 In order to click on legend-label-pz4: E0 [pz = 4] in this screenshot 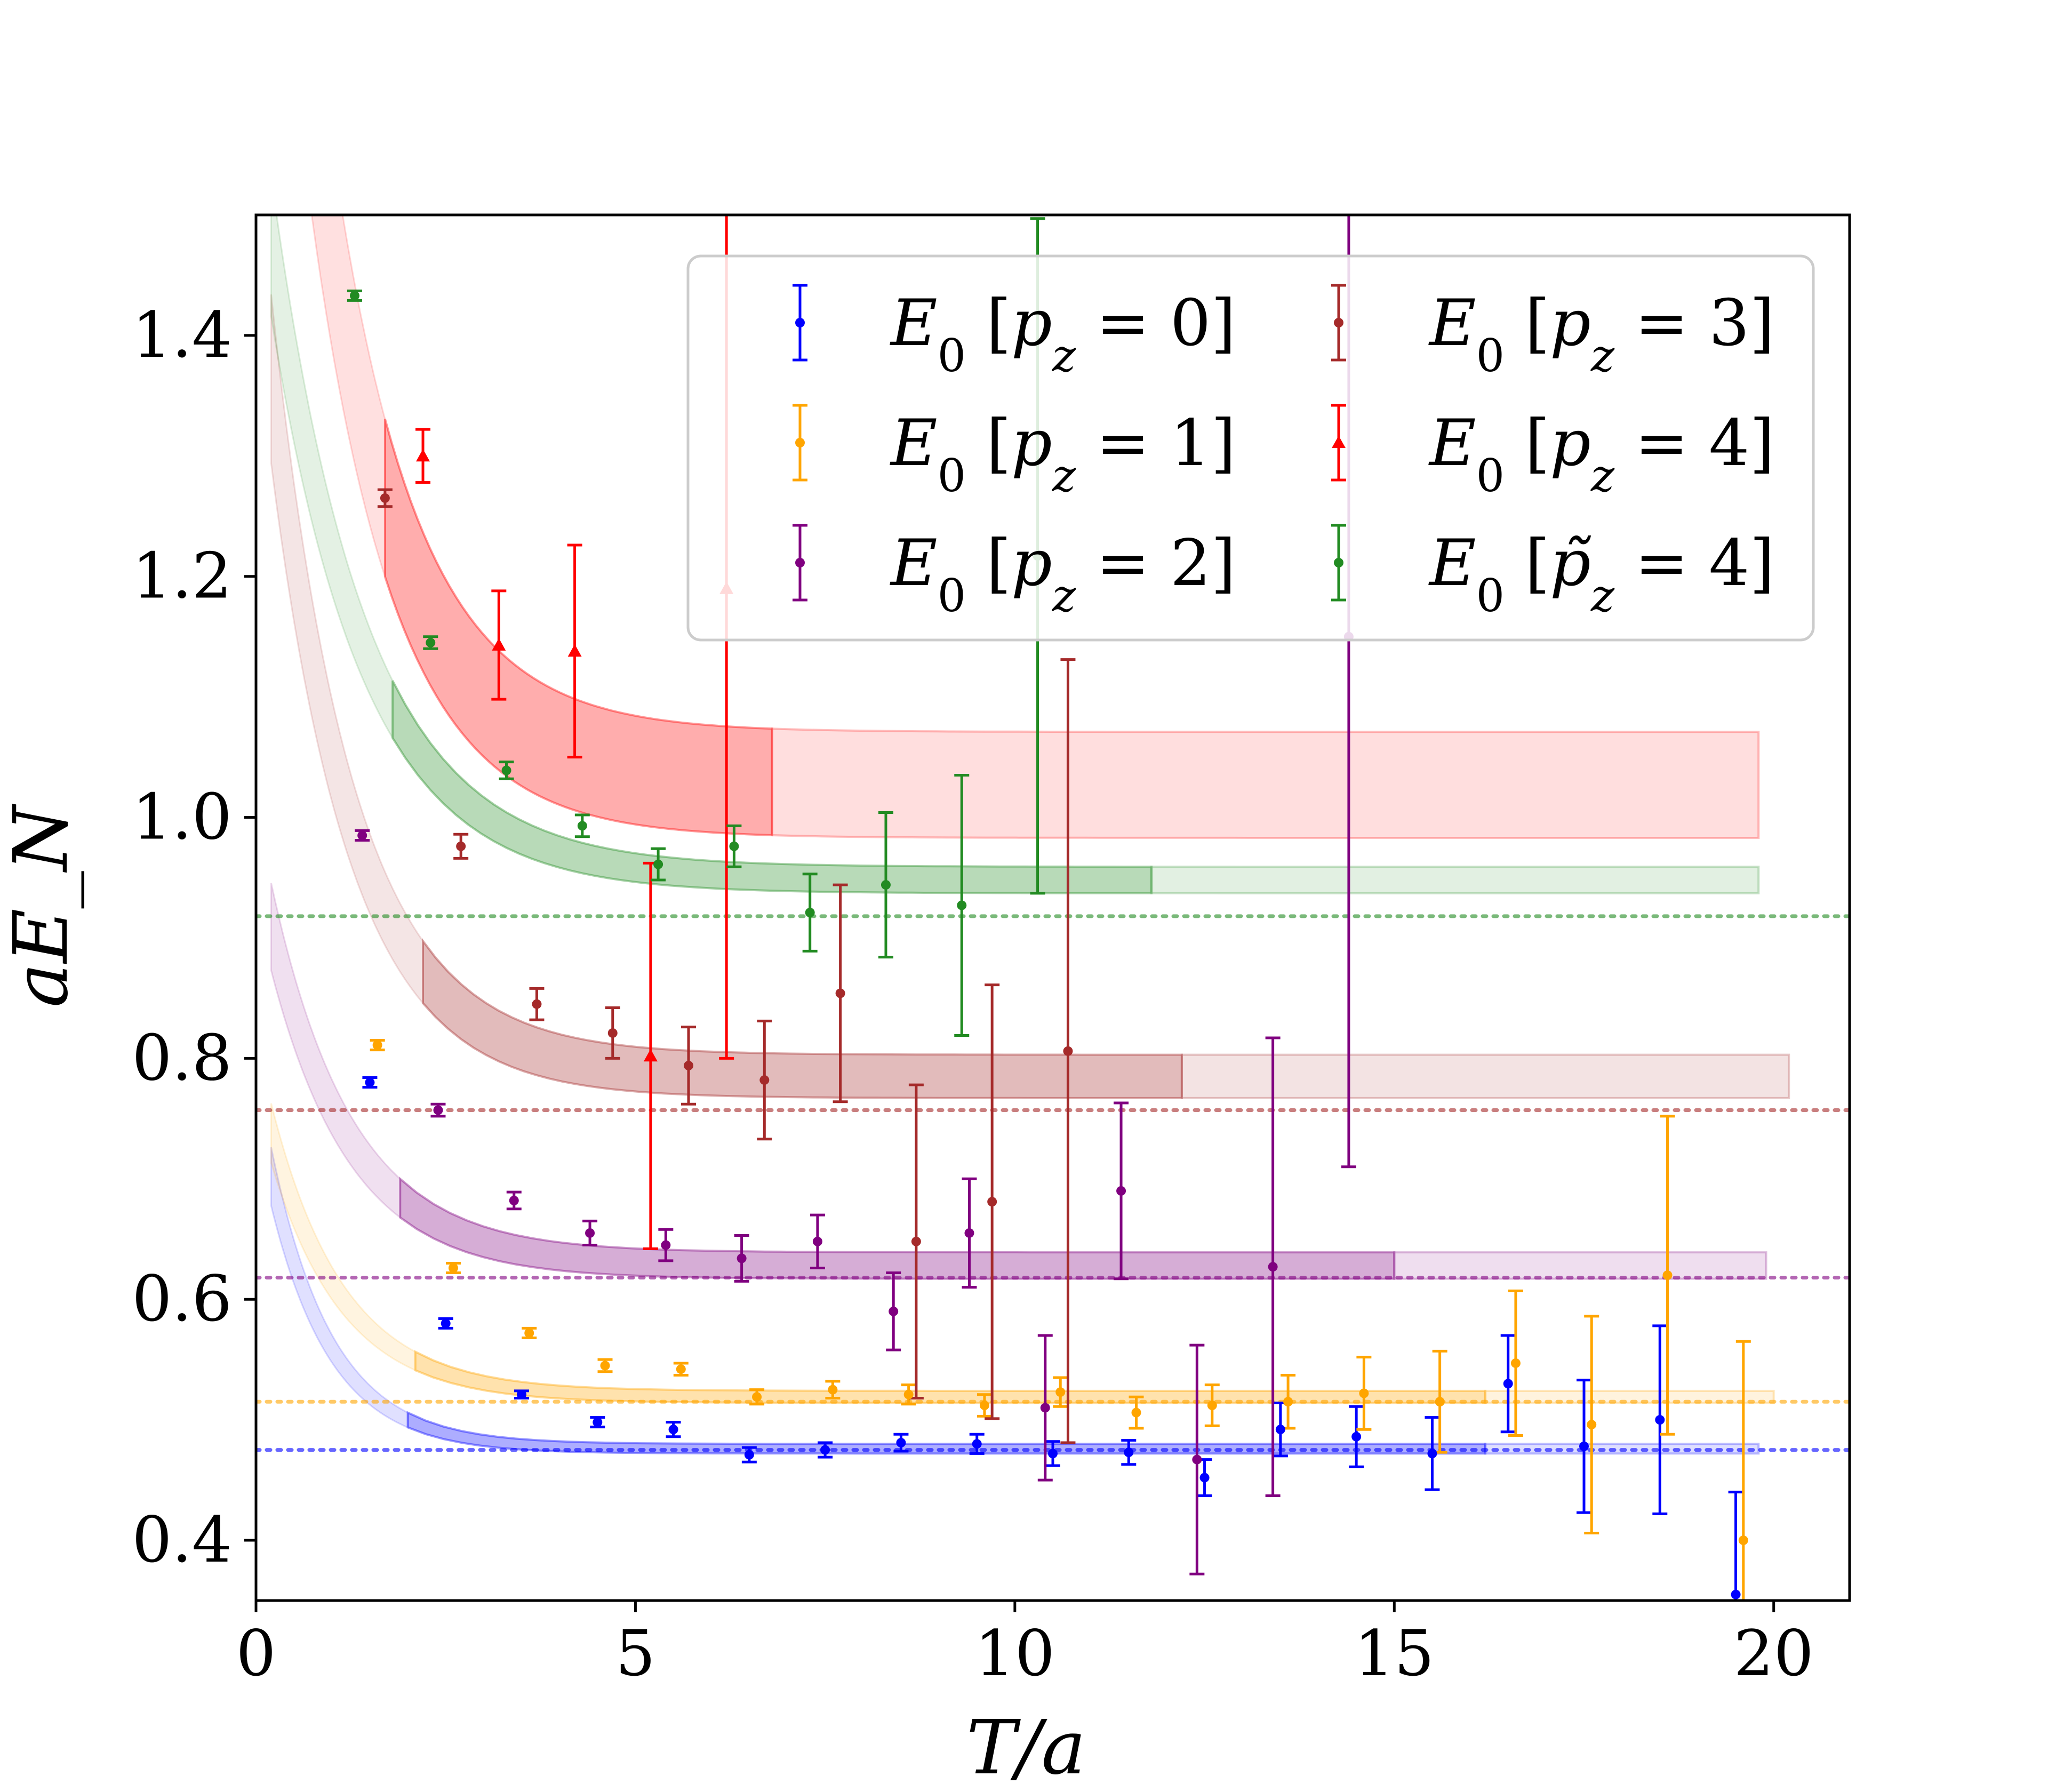, I will do `click(1601, 454)`.